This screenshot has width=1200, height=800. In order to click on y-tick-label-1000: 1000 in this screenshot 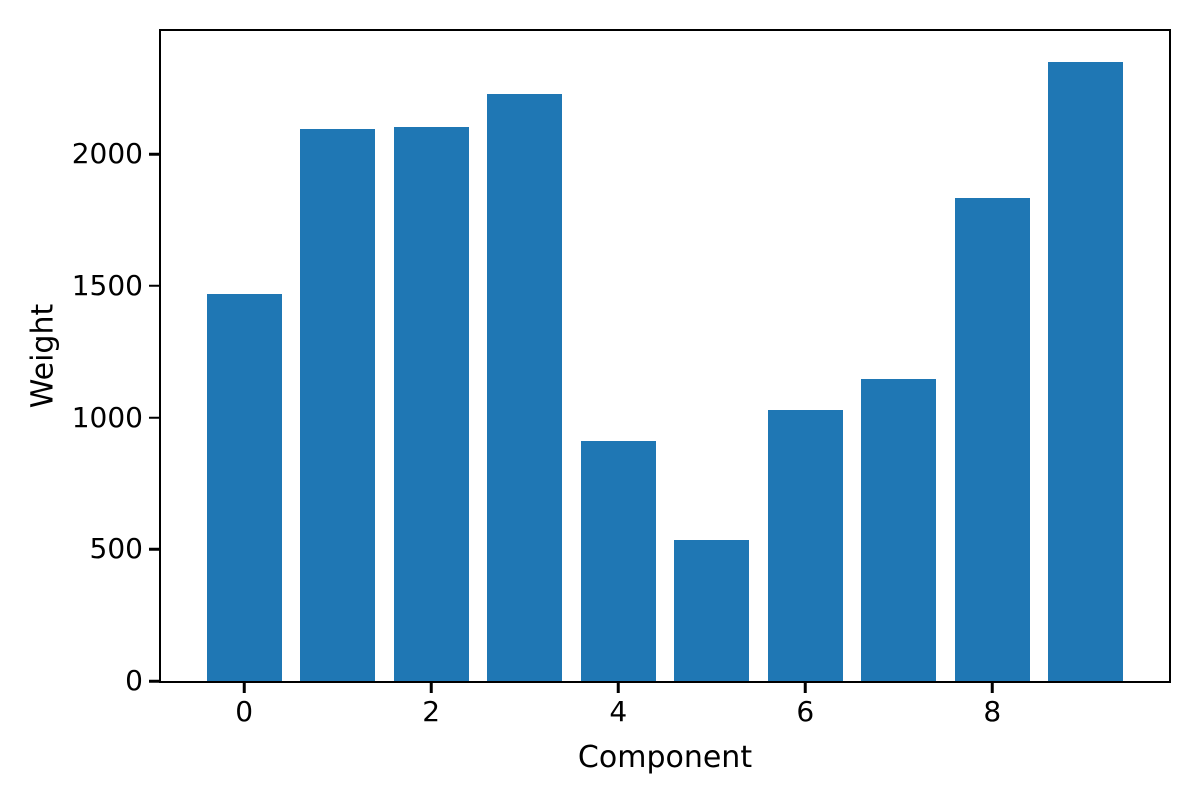, I will do `click(107, 417)`.